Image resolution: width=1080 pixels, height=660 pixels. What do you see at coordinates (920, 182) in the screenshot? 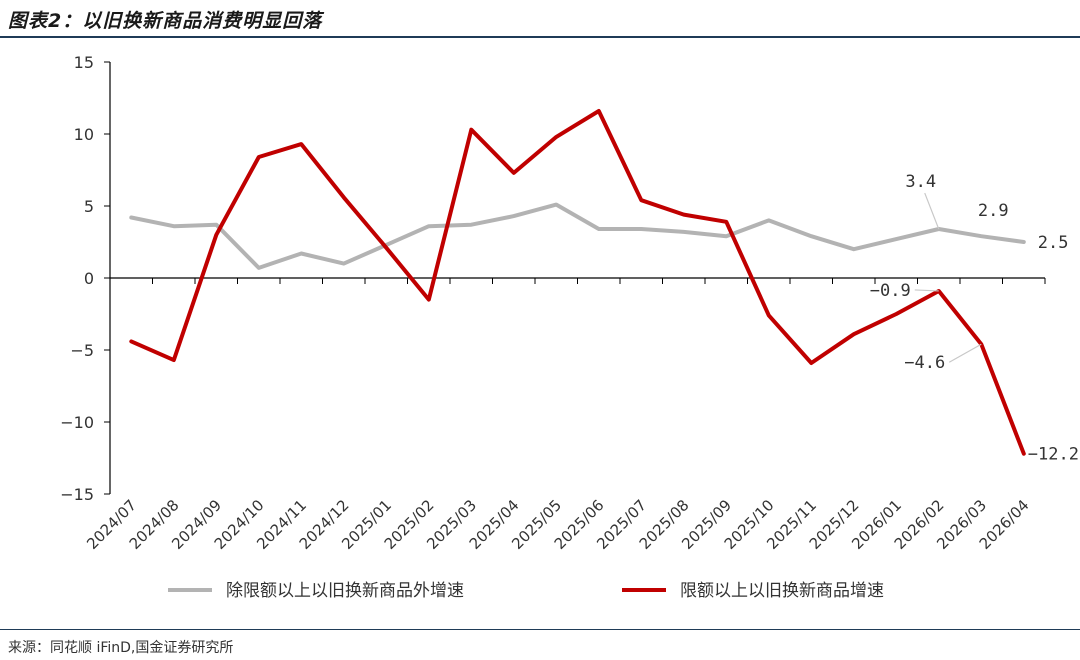
I see `data-label: 3.4` at bounding box center [920, 182].